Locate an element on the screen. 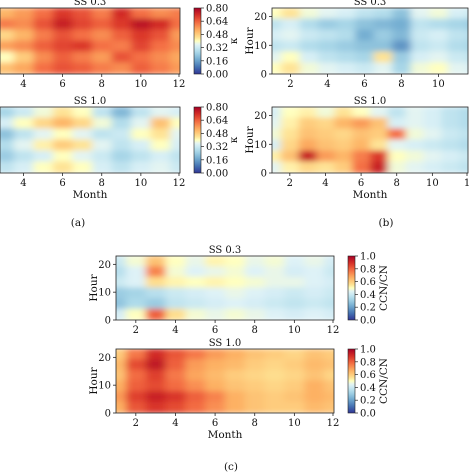  heatmap-cells is located at coordinates (225, 288).